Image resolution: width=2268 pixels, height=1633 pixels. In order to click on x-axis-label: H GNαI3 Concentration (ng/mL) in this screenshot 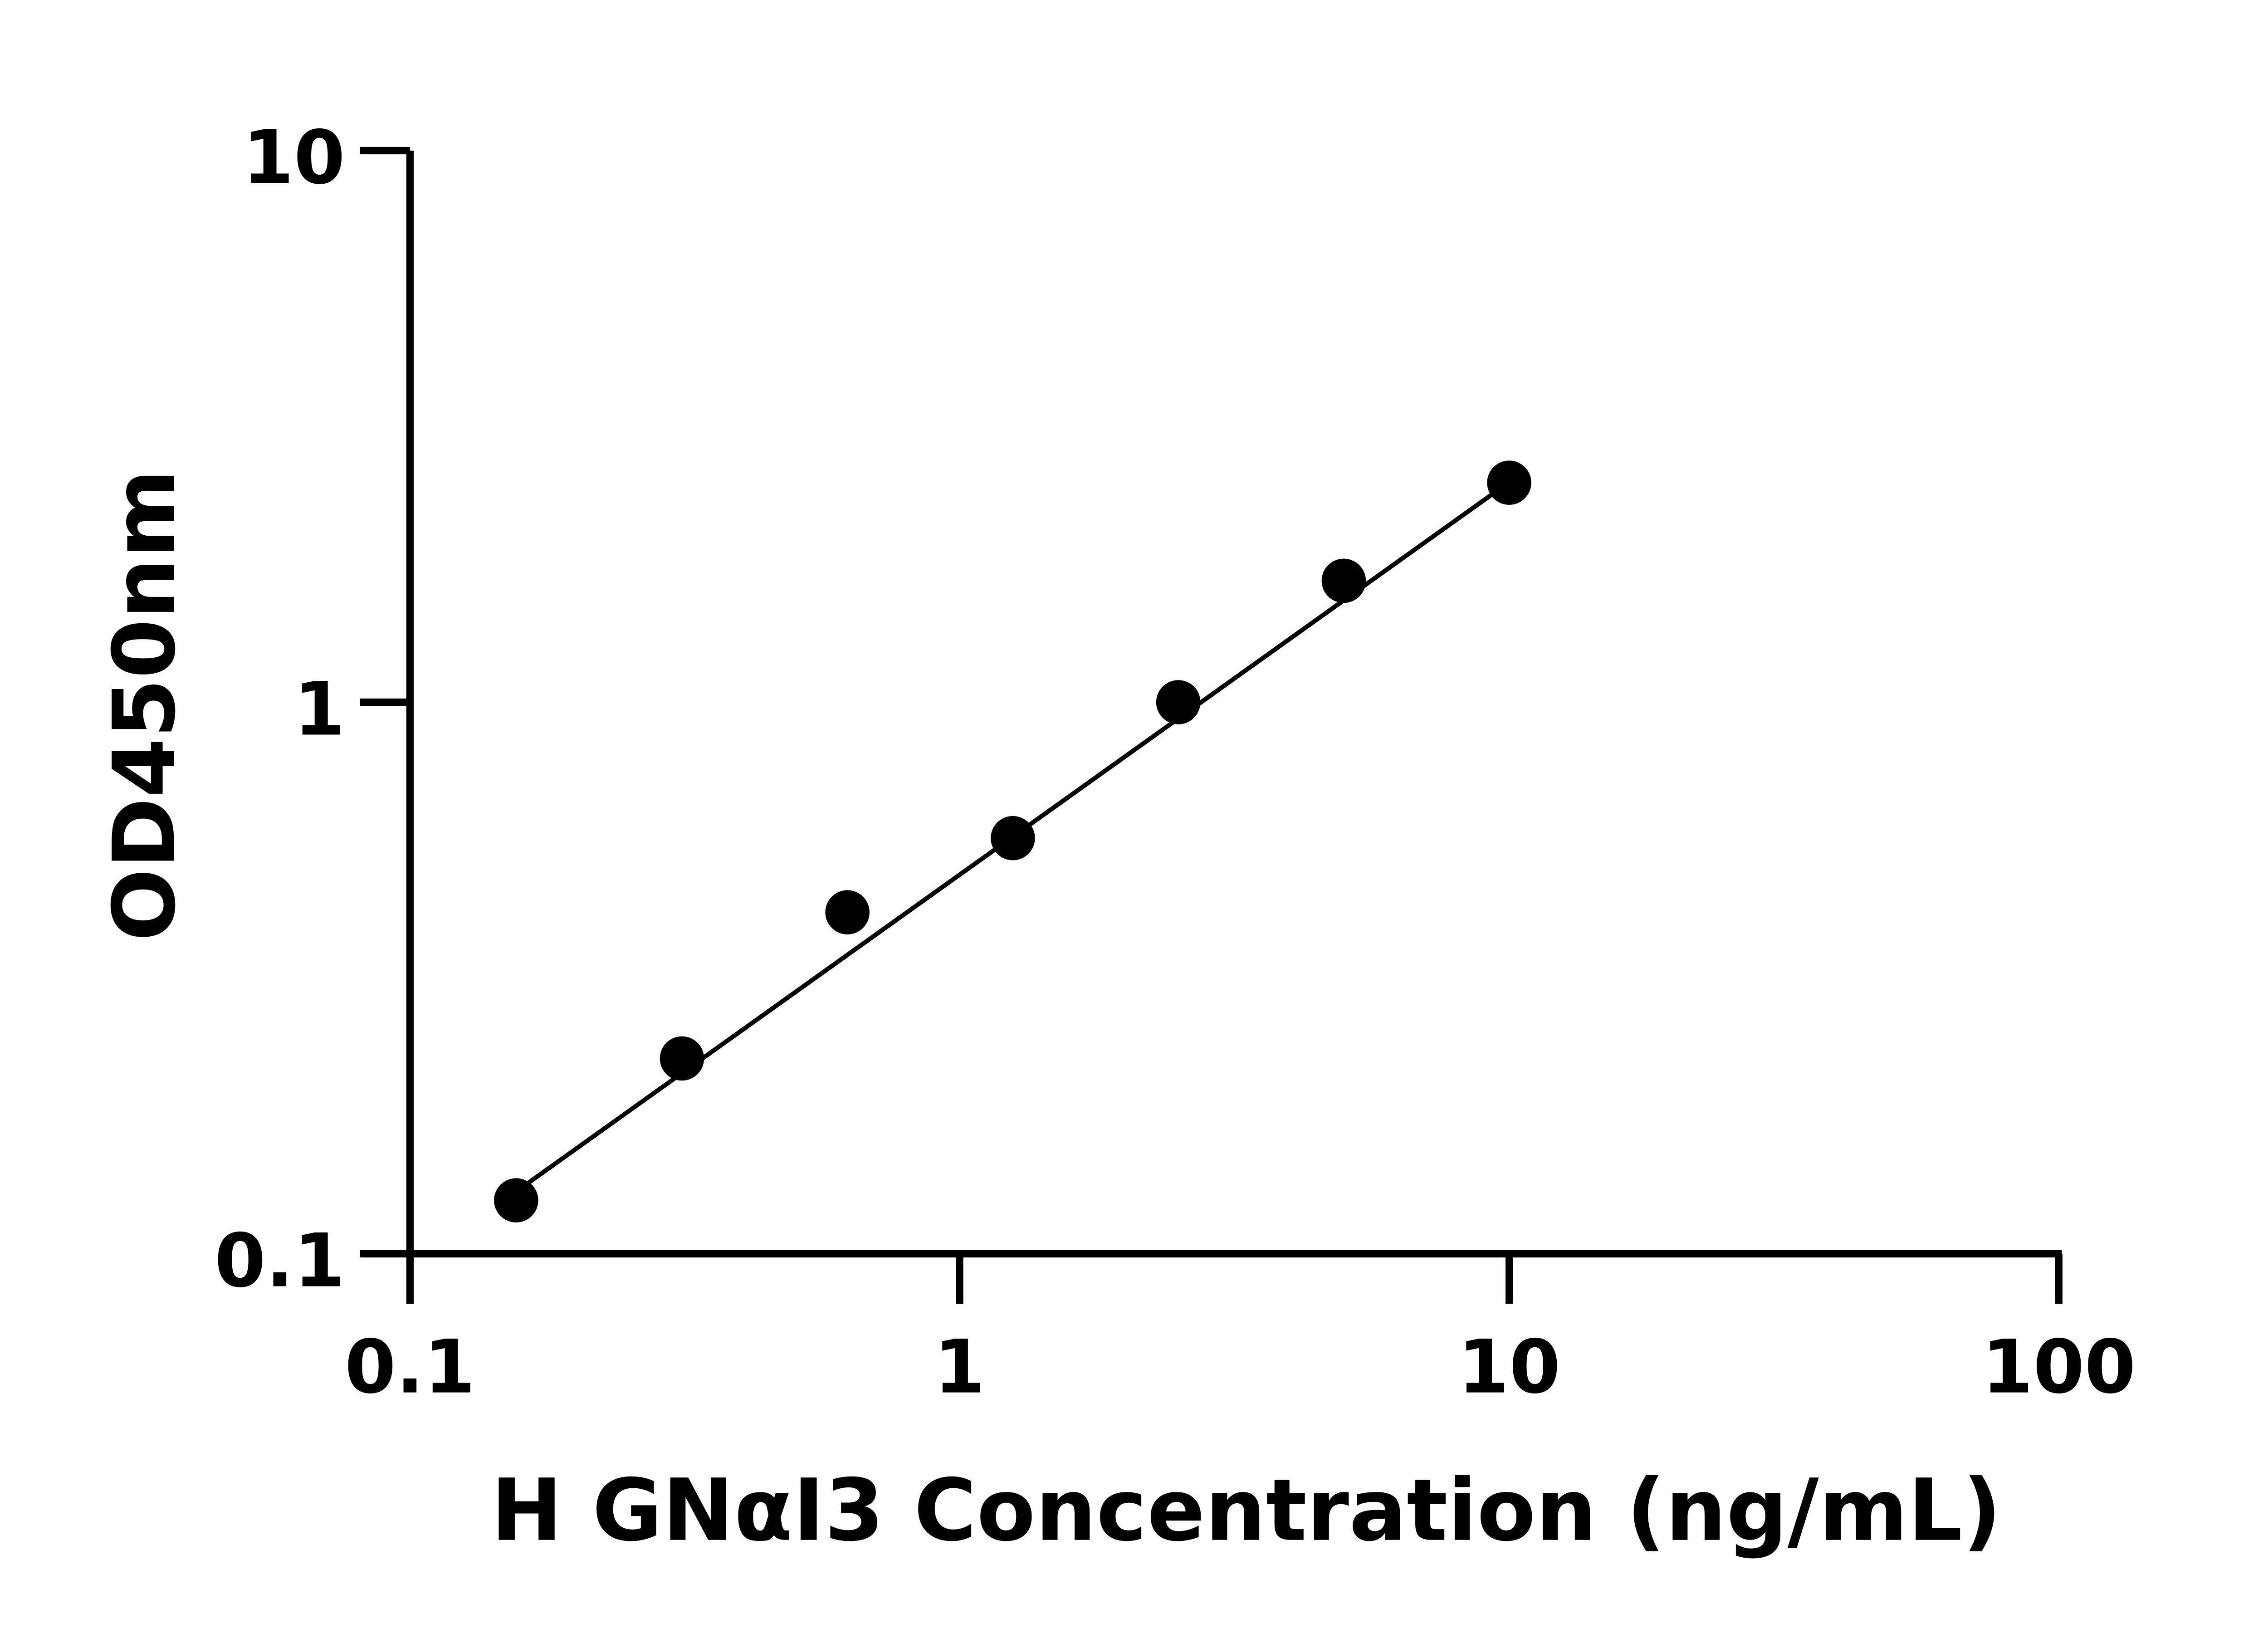, I will do `click(1246, 1510)`.